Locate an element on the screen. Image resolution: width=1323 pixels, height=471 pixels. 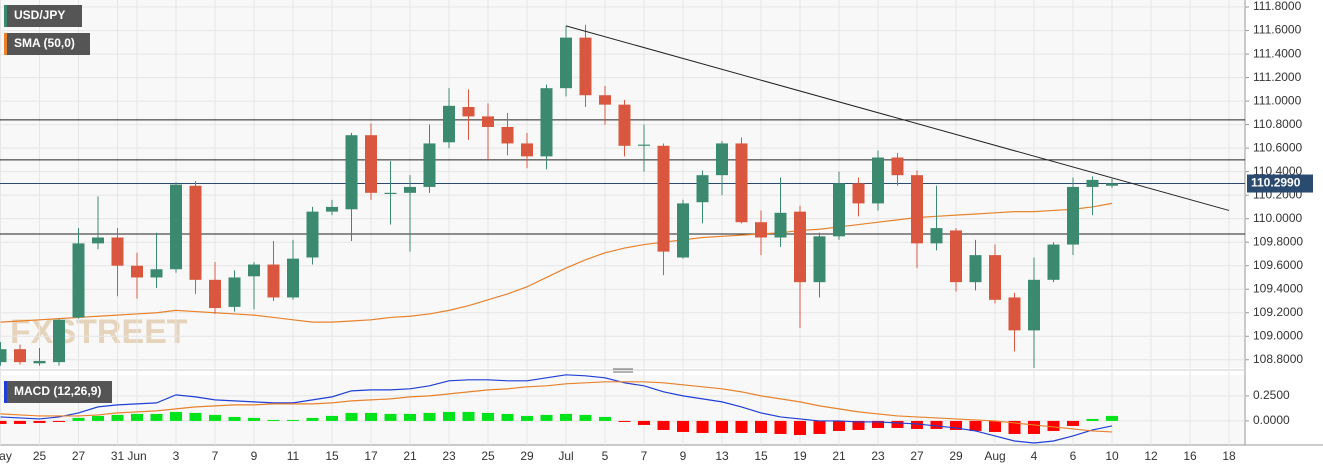
y-tick-label: 108.8000 is located at coordinates (1278, 359).